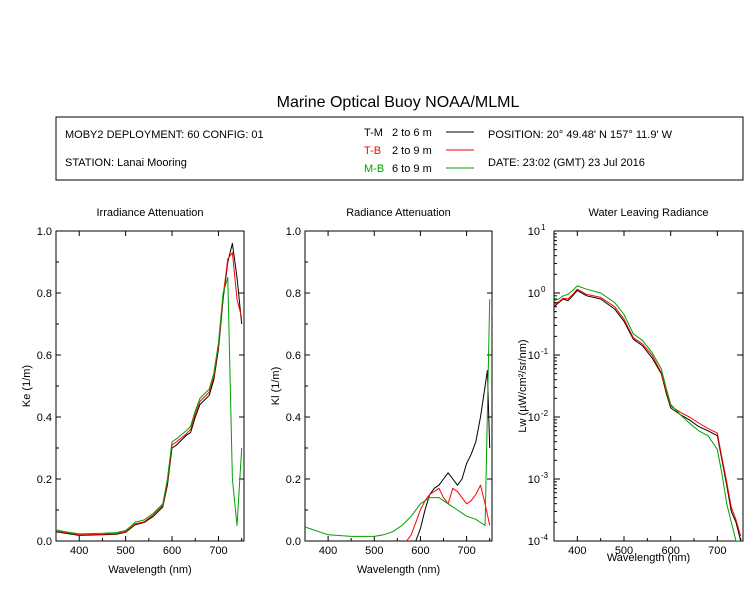 This screenshot has width=750, height=600. I want to click on station-text: STATION: Lanai Mooring, so click(126, 163).